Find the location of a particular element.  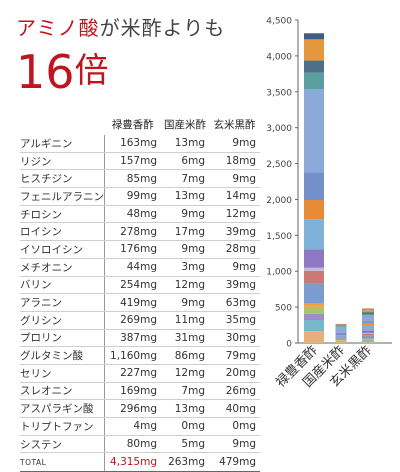

y-tick-label: 500 is located at coordinates (283, 309).